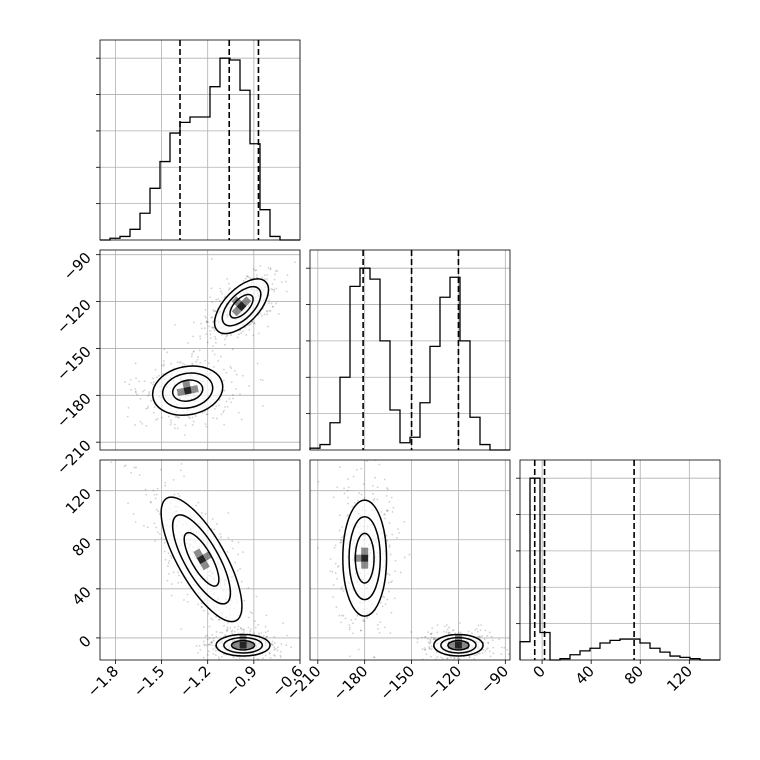 This screenshot has width=760, height=760. What do you see at coordinates (77, 266) in the screenshot?
I see `y-tick-label: −90` at bounding box center [77, 266].